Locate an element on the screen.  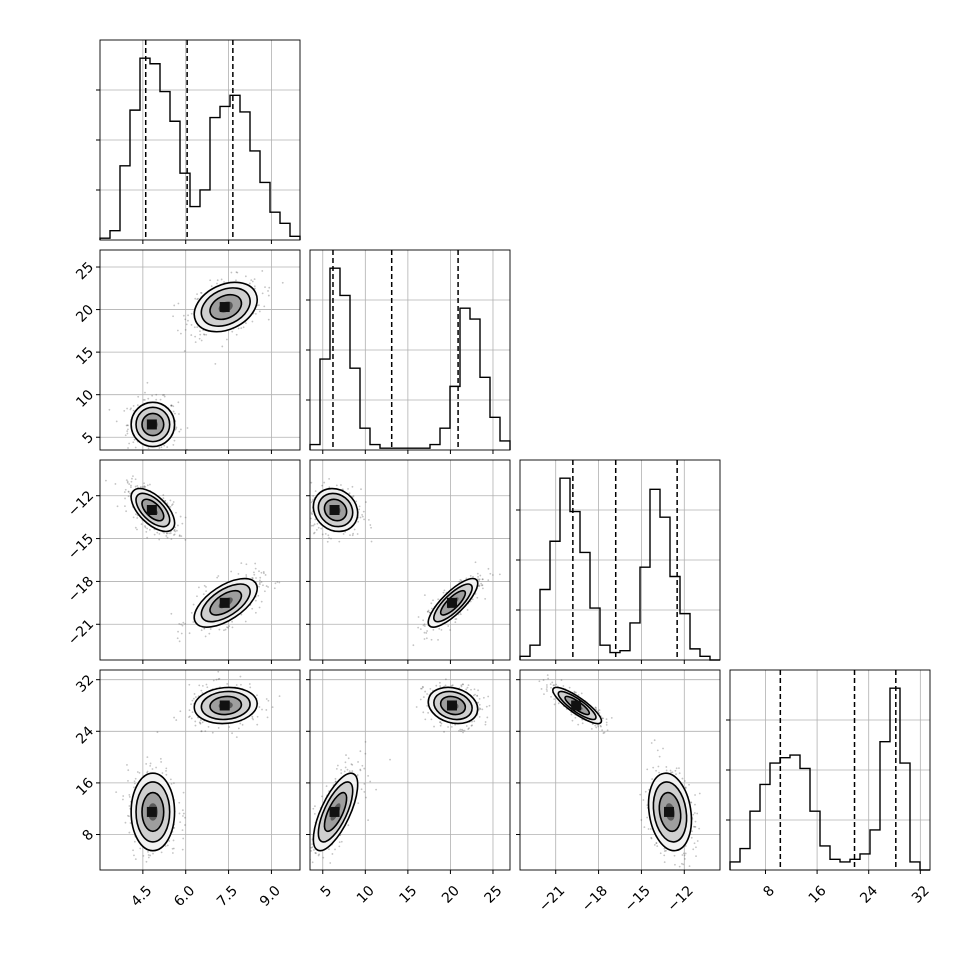
x-tick-label: 9.0 is located at coordinates (270, 896).